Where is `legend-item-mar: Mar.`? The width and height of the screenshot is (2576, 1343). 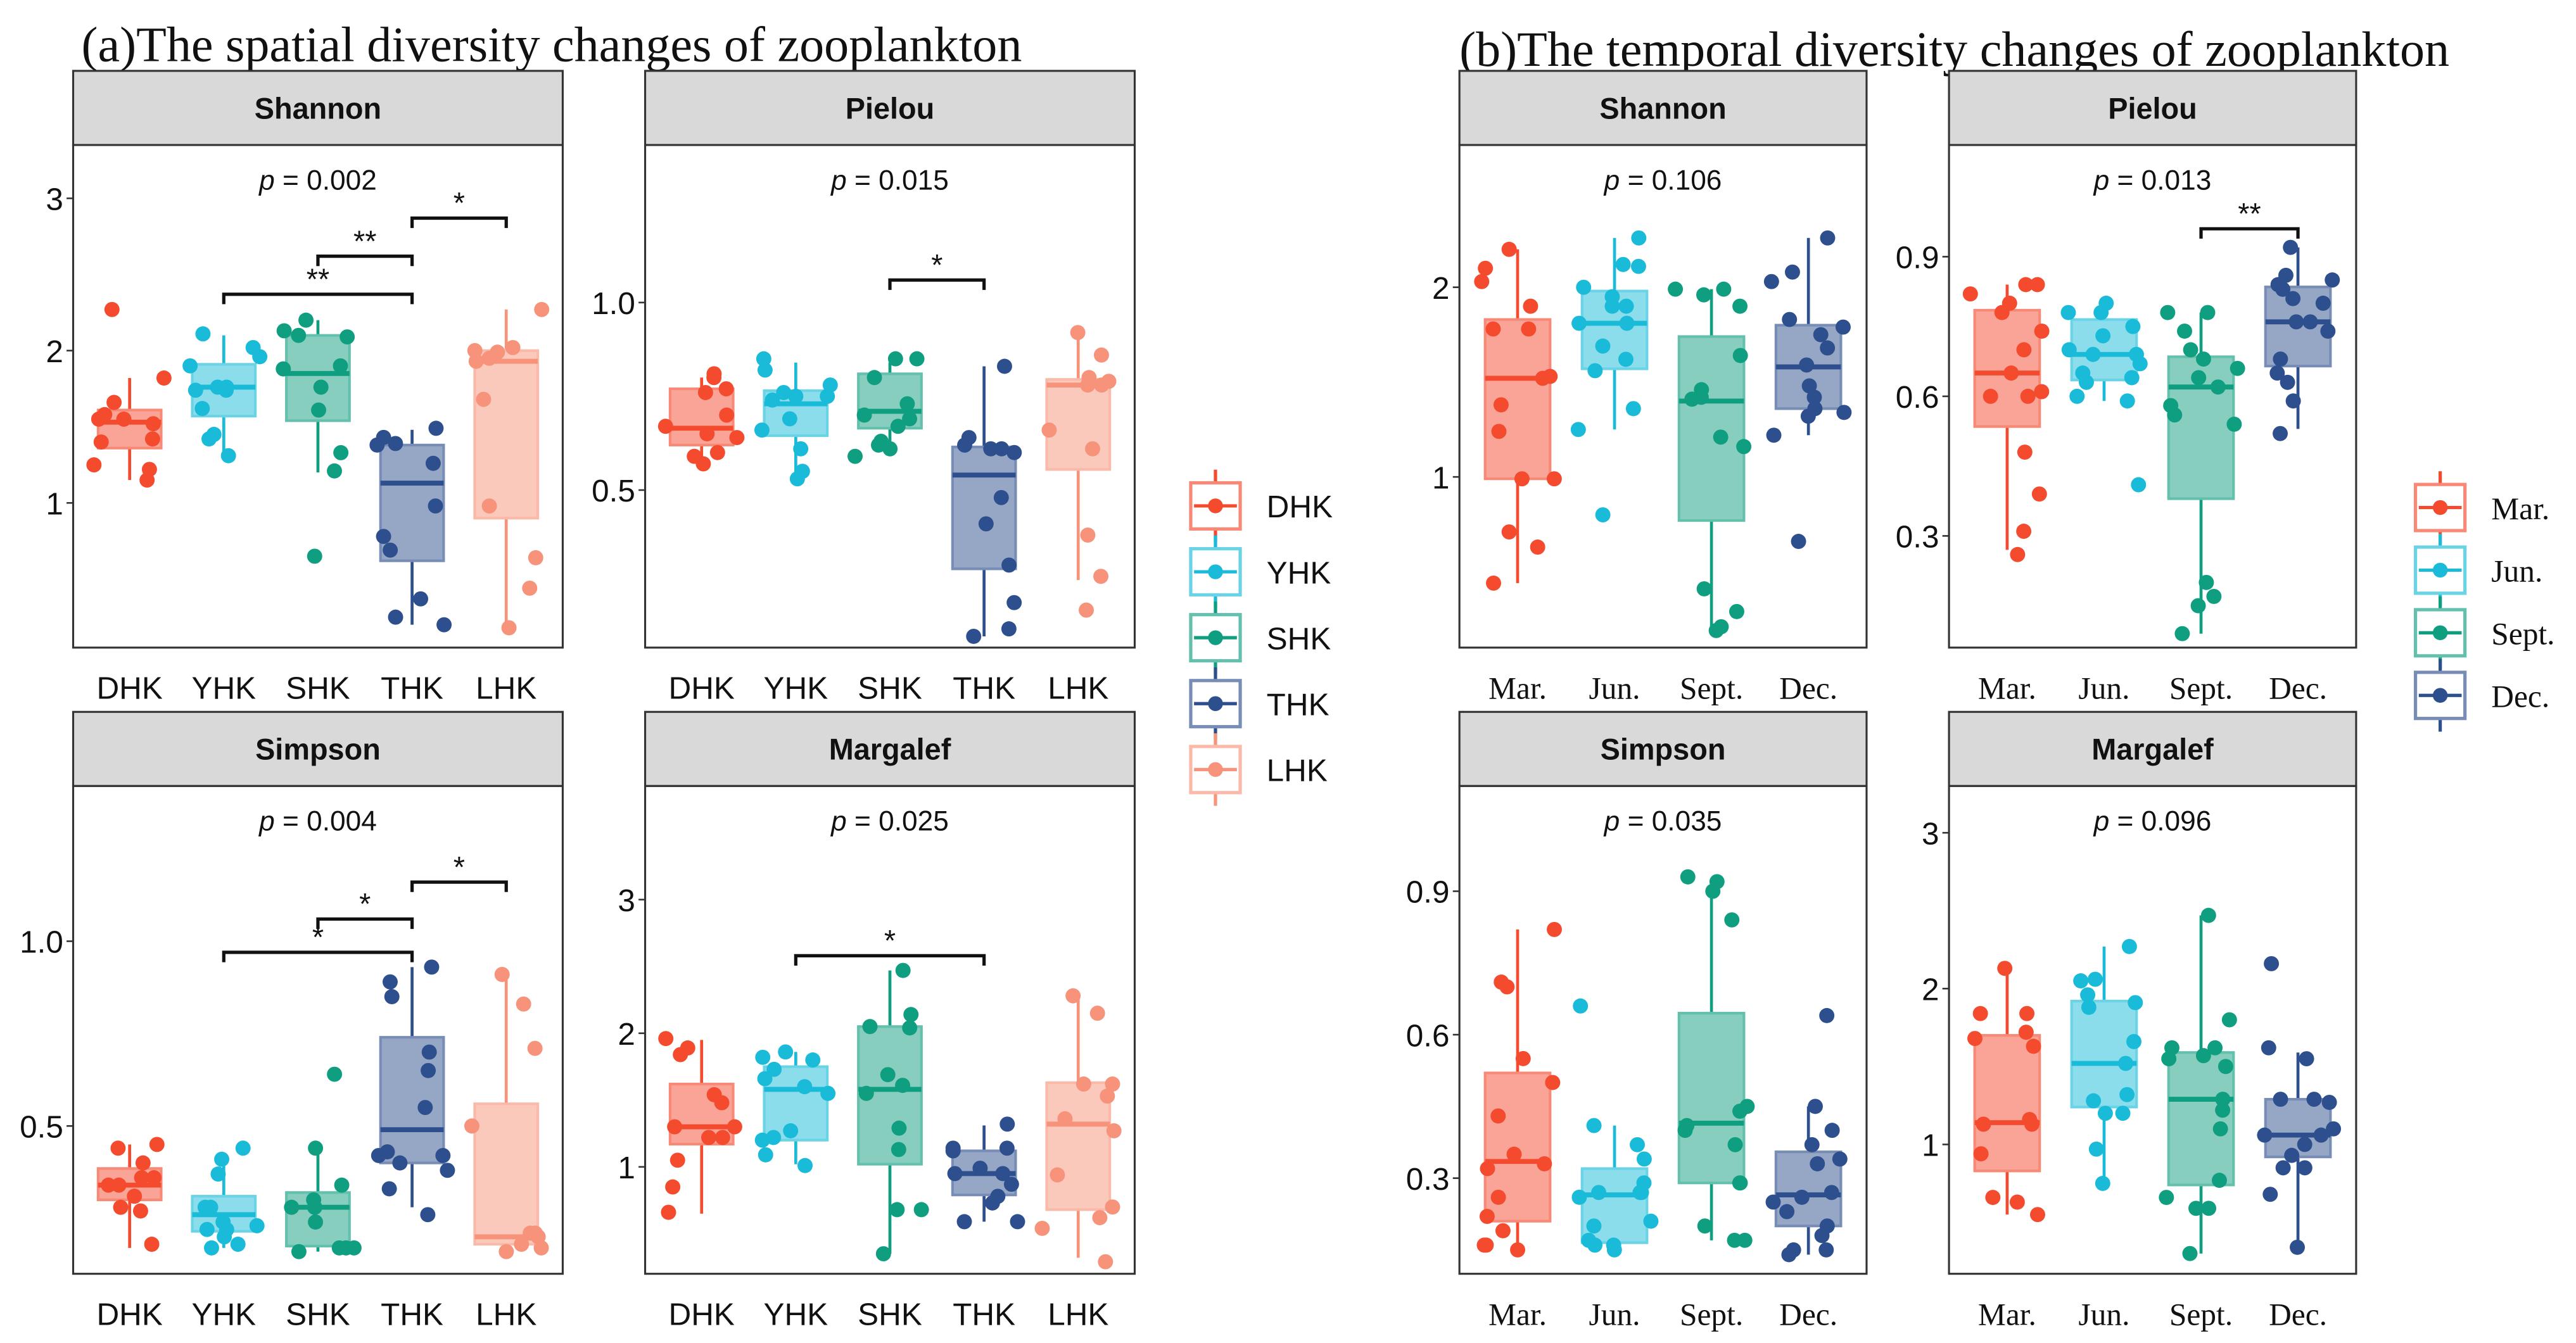
legend-item-mar: Mar. is located at coordinates (2481, 507).